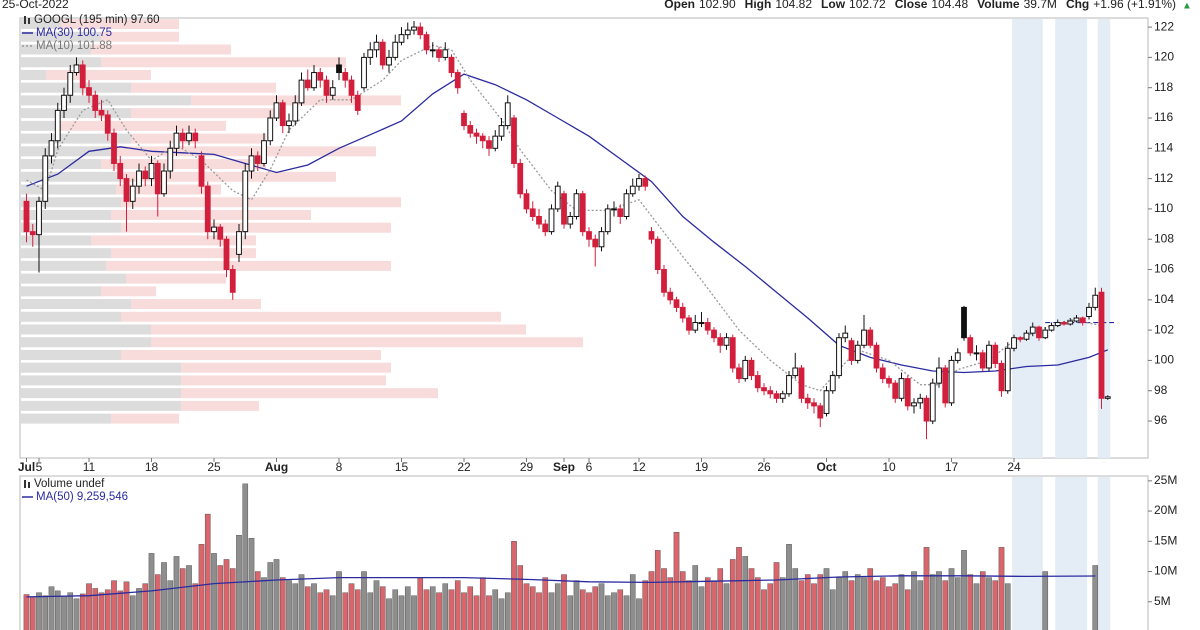 The height and width of the screenshot is (630, 1200). What do you see at coordinates (402, 467) in the screenshot?
I see `x-tick-label: 15` at bounding box center [402, 467].